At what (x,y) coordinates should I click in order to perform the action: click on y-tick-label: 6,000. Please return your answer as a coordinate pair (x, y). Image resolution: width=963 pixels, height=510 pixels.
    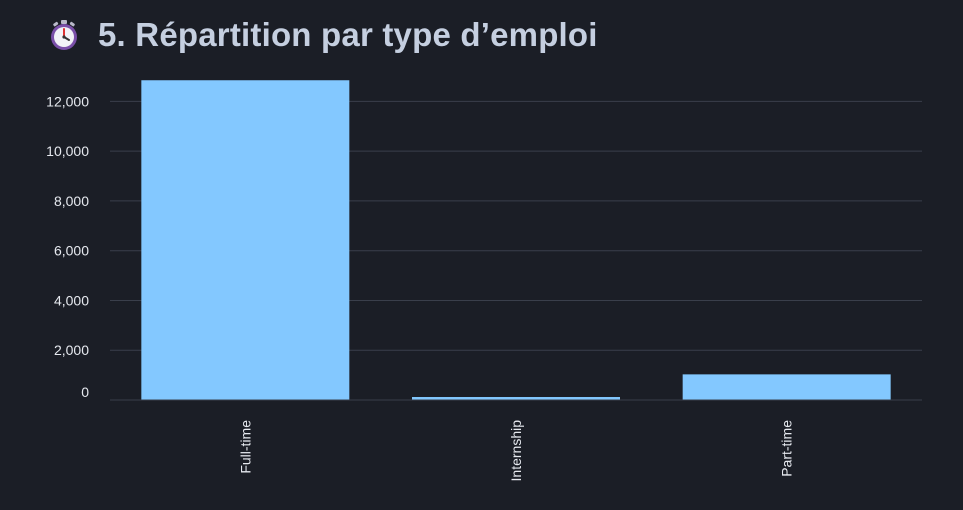
    Looking at the image, I should click on (71, 251).